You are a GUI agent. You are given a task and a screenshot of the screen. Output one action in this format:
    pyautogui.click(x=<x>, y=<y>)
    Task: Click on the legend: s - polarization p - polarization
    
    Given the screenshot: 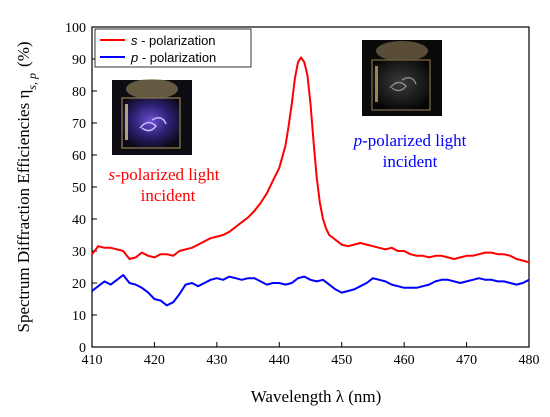 What is the action you would take?
    pyautogui.click(x=173, y=48)
    